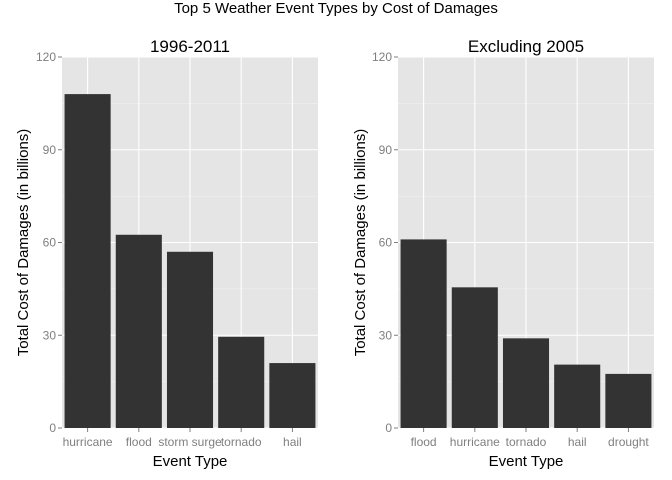 The width and height of the screenshot is (672, 480). I want to click on bar-storm-surge, so click(190, 339).